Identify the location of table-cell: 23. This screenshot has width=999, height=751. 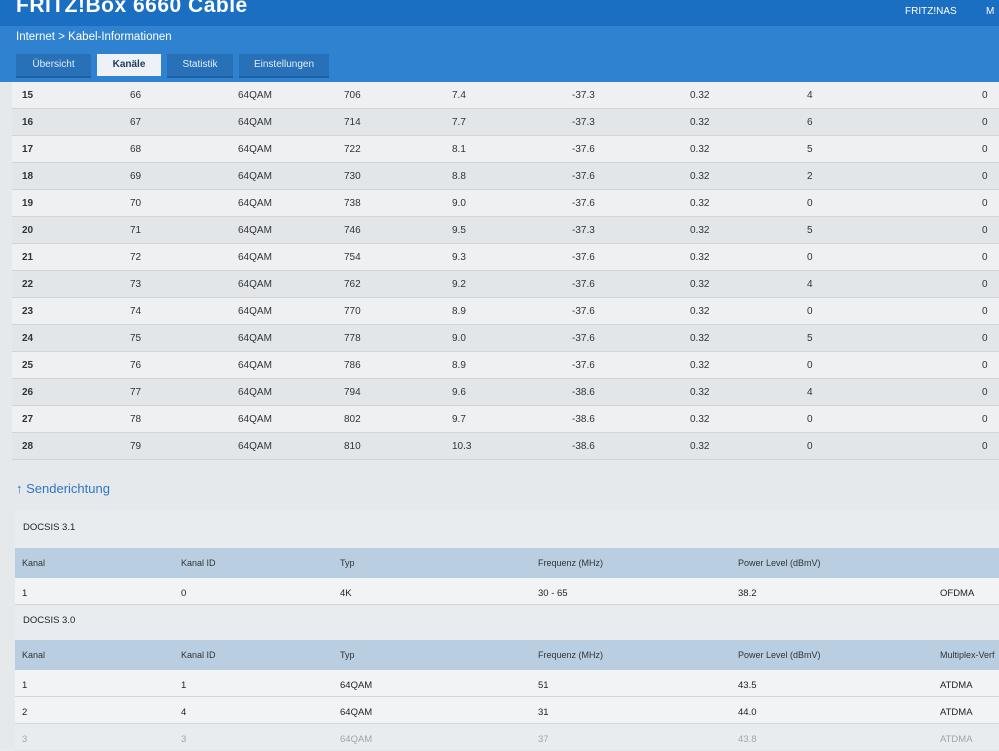
(28, 311).